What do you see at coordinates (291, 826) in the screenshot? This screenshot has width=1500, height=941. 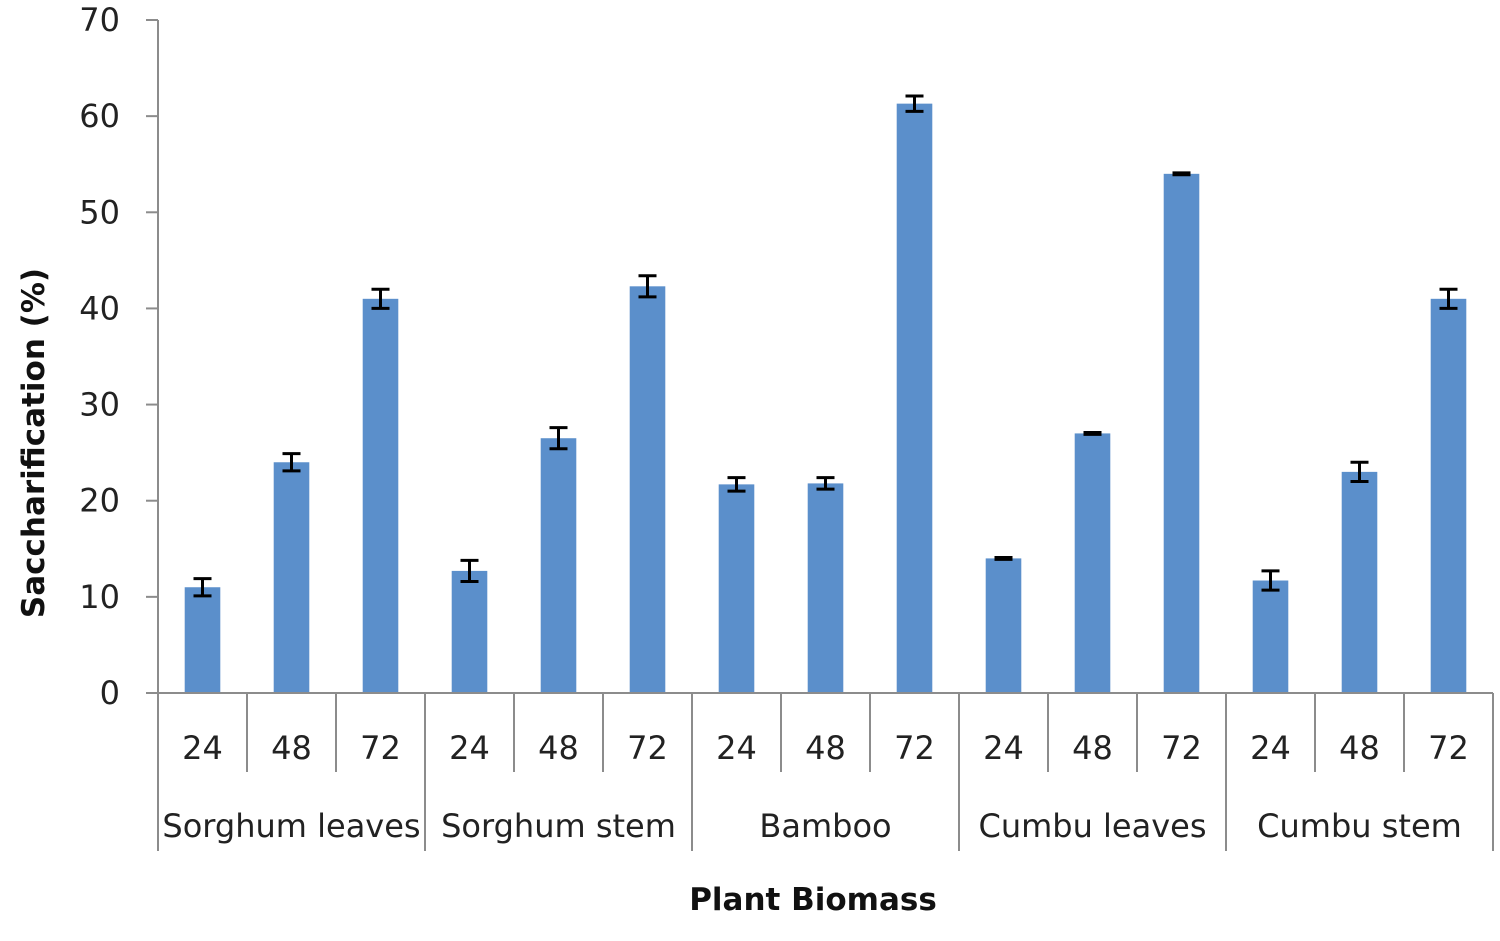 I see `group-label: Sorghum leaves` at bounding box center [291, 826].